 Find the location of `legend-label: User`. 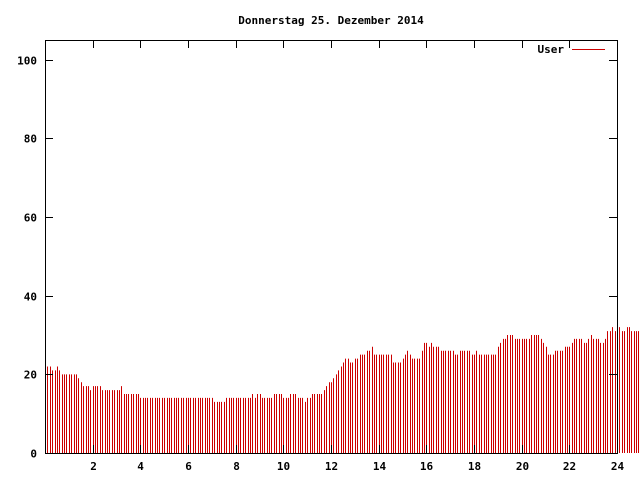

legend-label: User is located at coordinates (551, 49).